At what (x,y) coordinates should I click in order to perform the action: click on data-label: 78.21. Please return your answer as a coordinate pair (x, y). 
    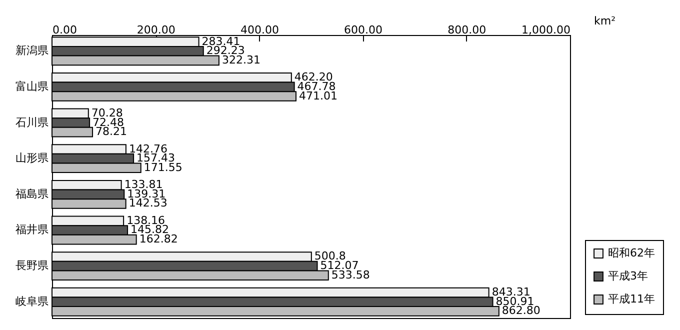
    Looking at the image, I should click on (112, 131).